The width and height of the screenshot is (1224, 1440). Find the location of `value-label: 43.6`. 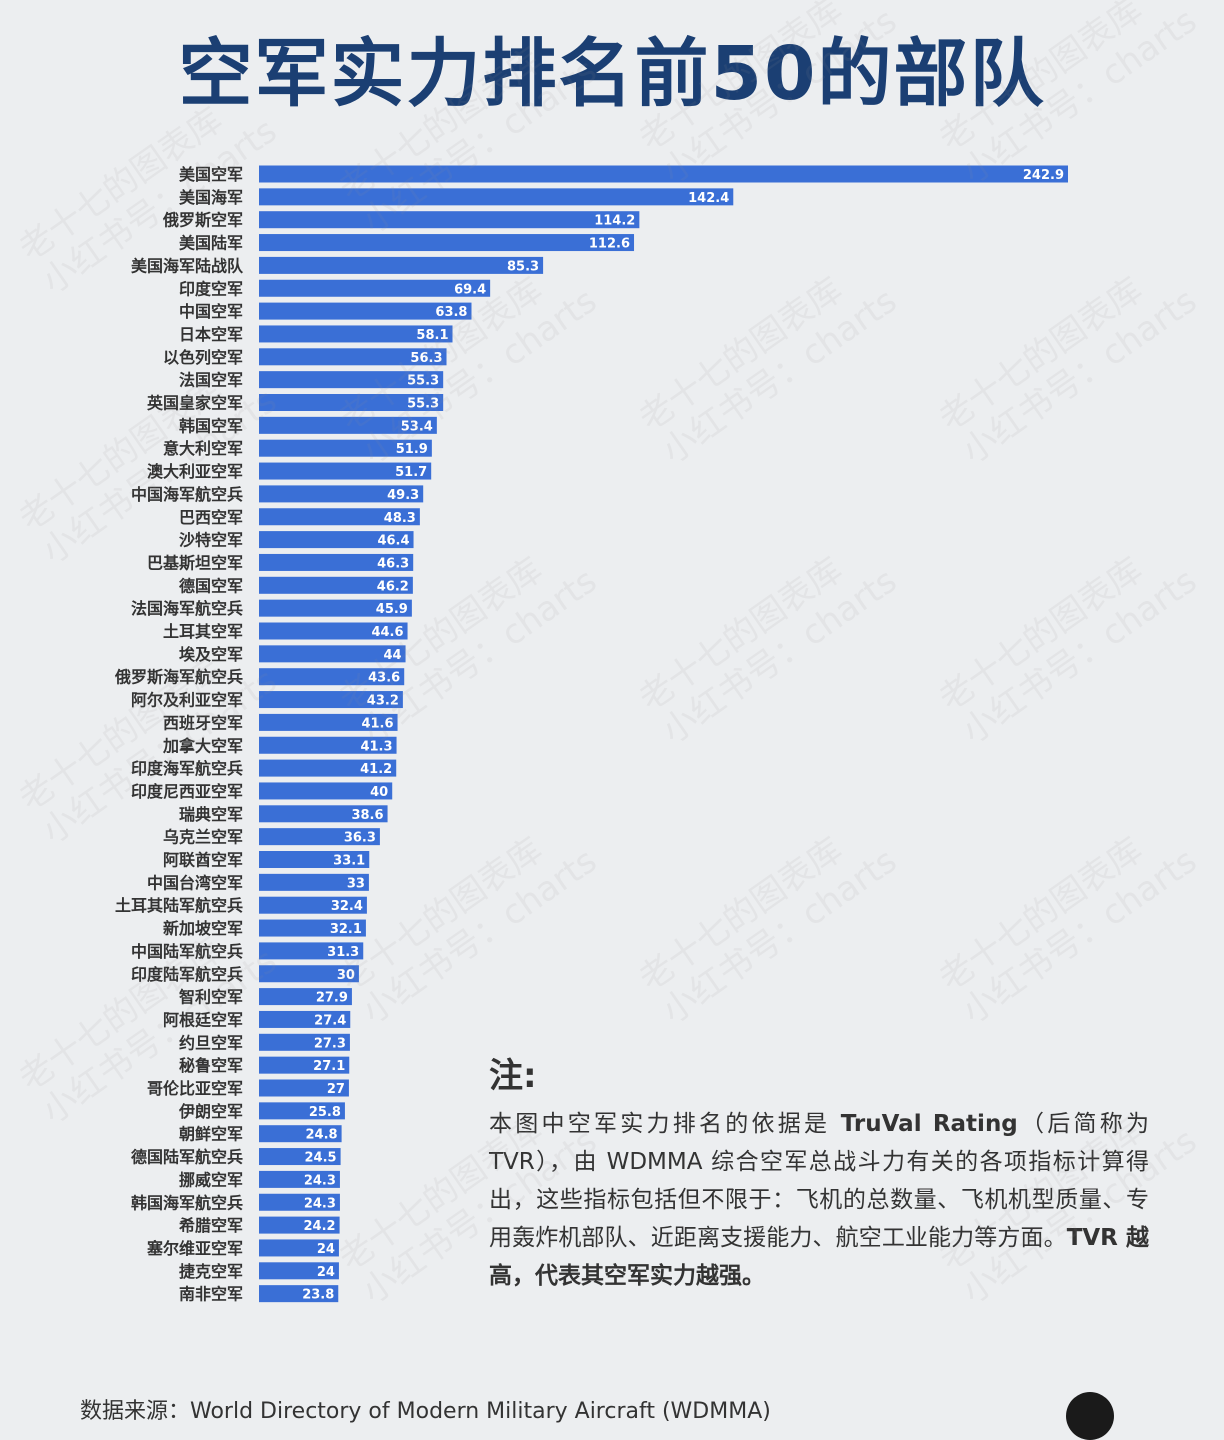

value-label: 43.6 is located at coordinates (384, 678).